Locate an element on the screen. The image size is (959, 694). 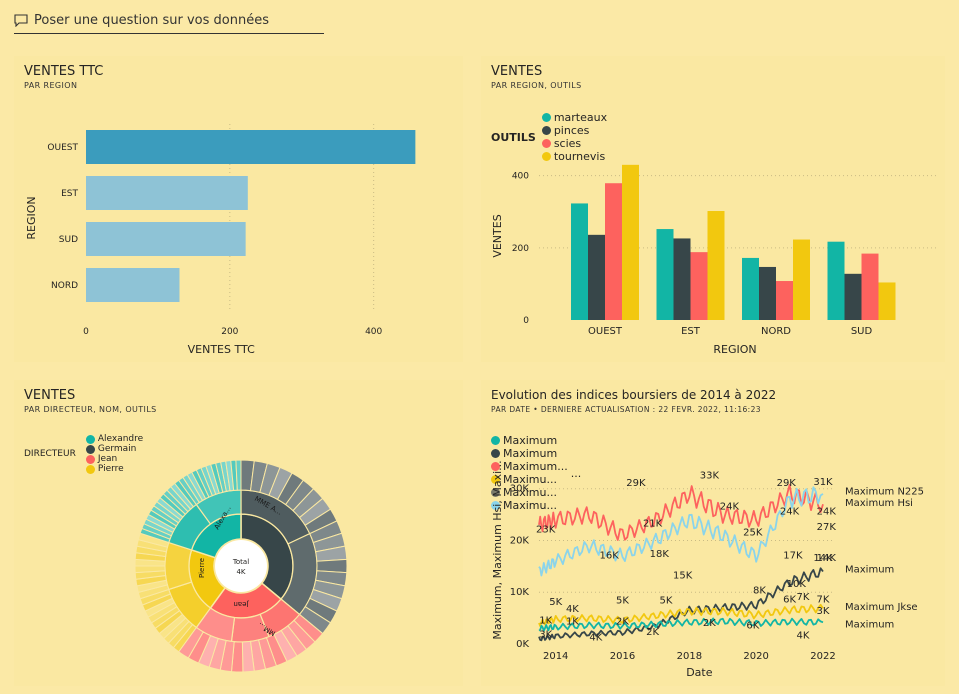
data-label: 23K is located at coordinates (546, 530).